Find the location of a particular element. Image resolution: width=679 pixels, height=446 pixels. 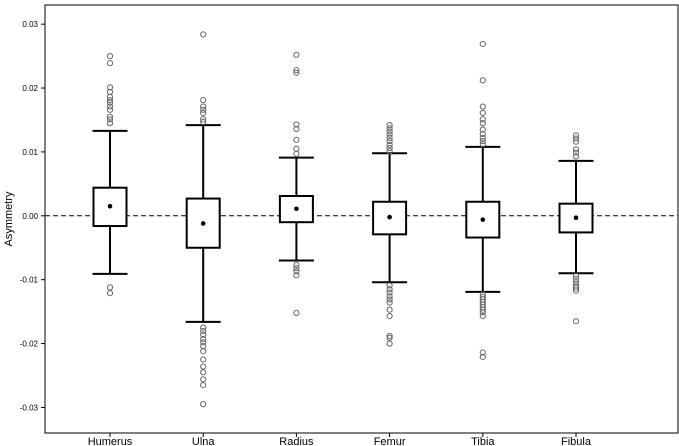

y-tick-label: -0.01 is located at coordinates (29, 280).